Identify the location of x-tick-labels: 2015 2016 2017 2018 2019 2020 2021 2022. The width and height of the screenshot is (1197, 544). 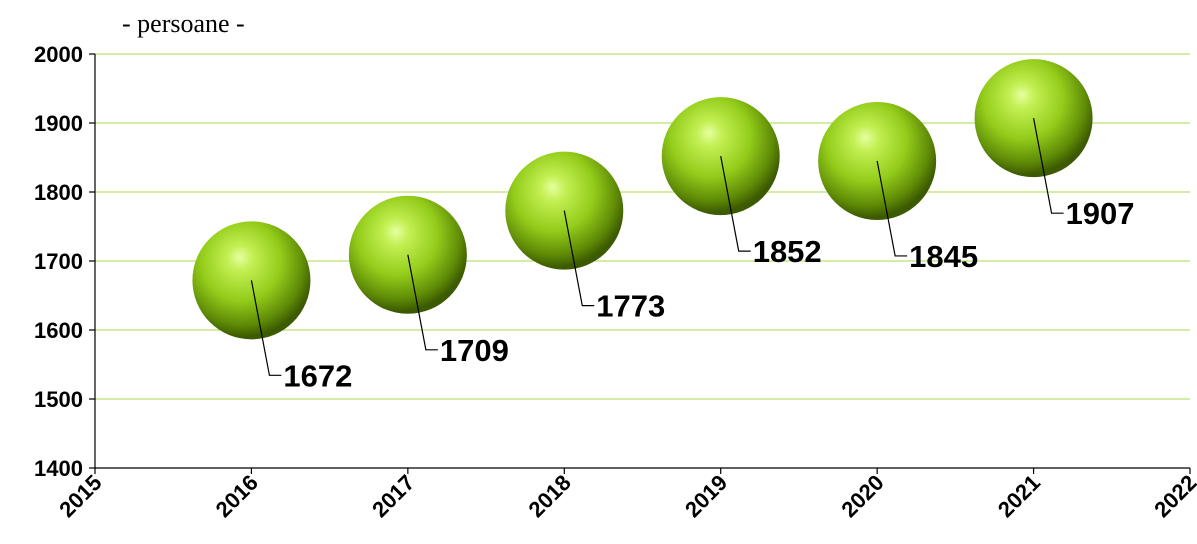
(625, 496).